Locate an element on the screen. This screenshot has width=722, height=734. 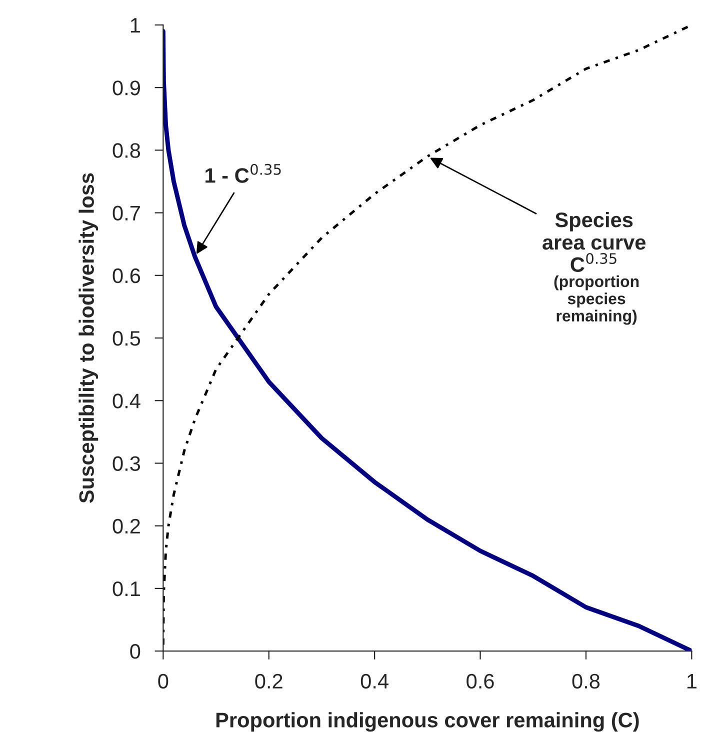
y-tick-label: 0.1 is located at coordinates (126, 588).